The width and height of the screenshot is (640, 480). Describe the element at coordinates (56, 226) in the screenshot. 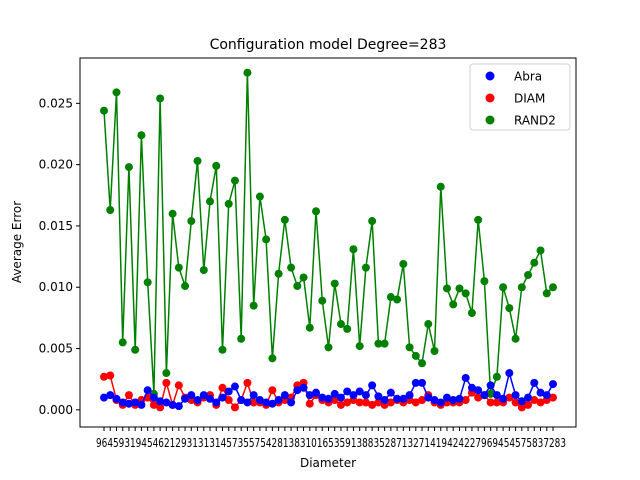

I see `y-tick-label: 0.015` at that location.